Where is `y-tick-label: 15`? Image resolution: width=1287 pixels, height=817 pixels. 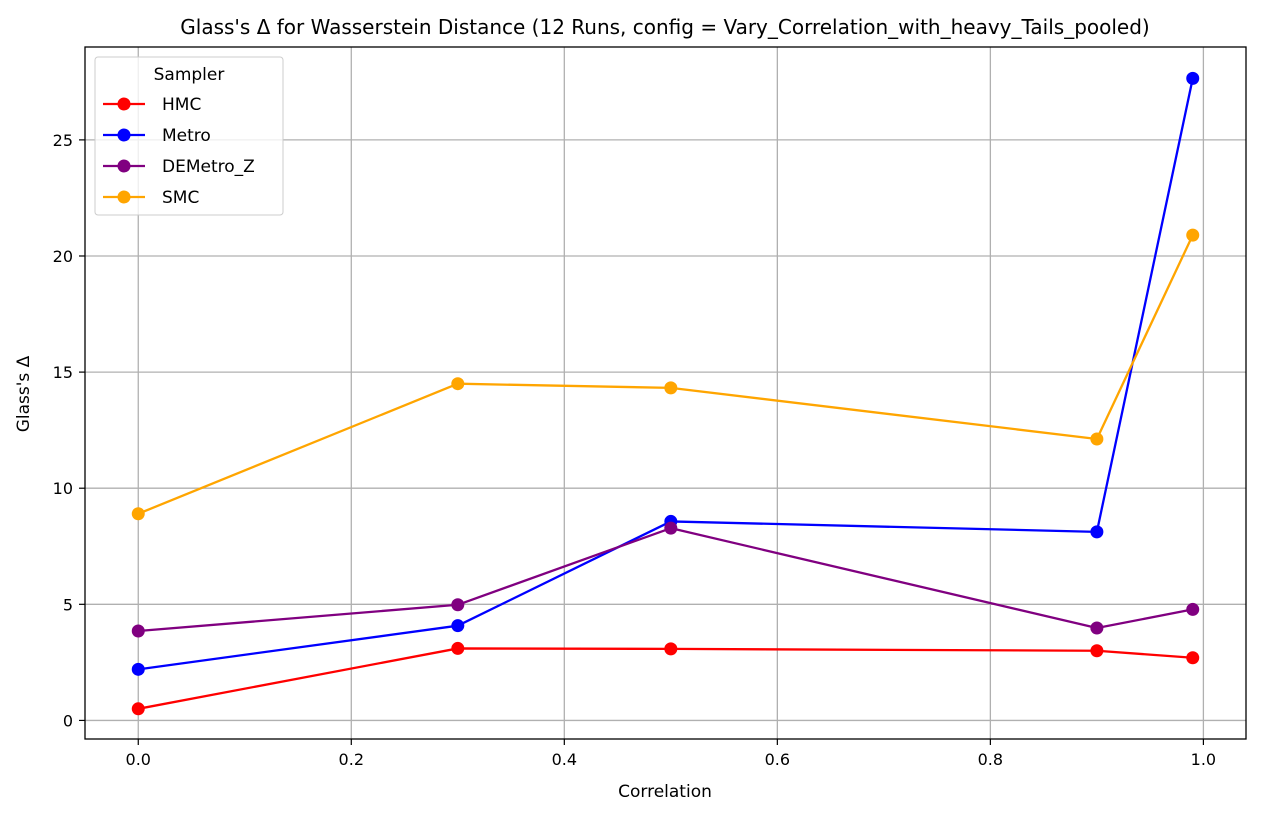
y-tick-label: 15 is located at coordinates (63, 372).